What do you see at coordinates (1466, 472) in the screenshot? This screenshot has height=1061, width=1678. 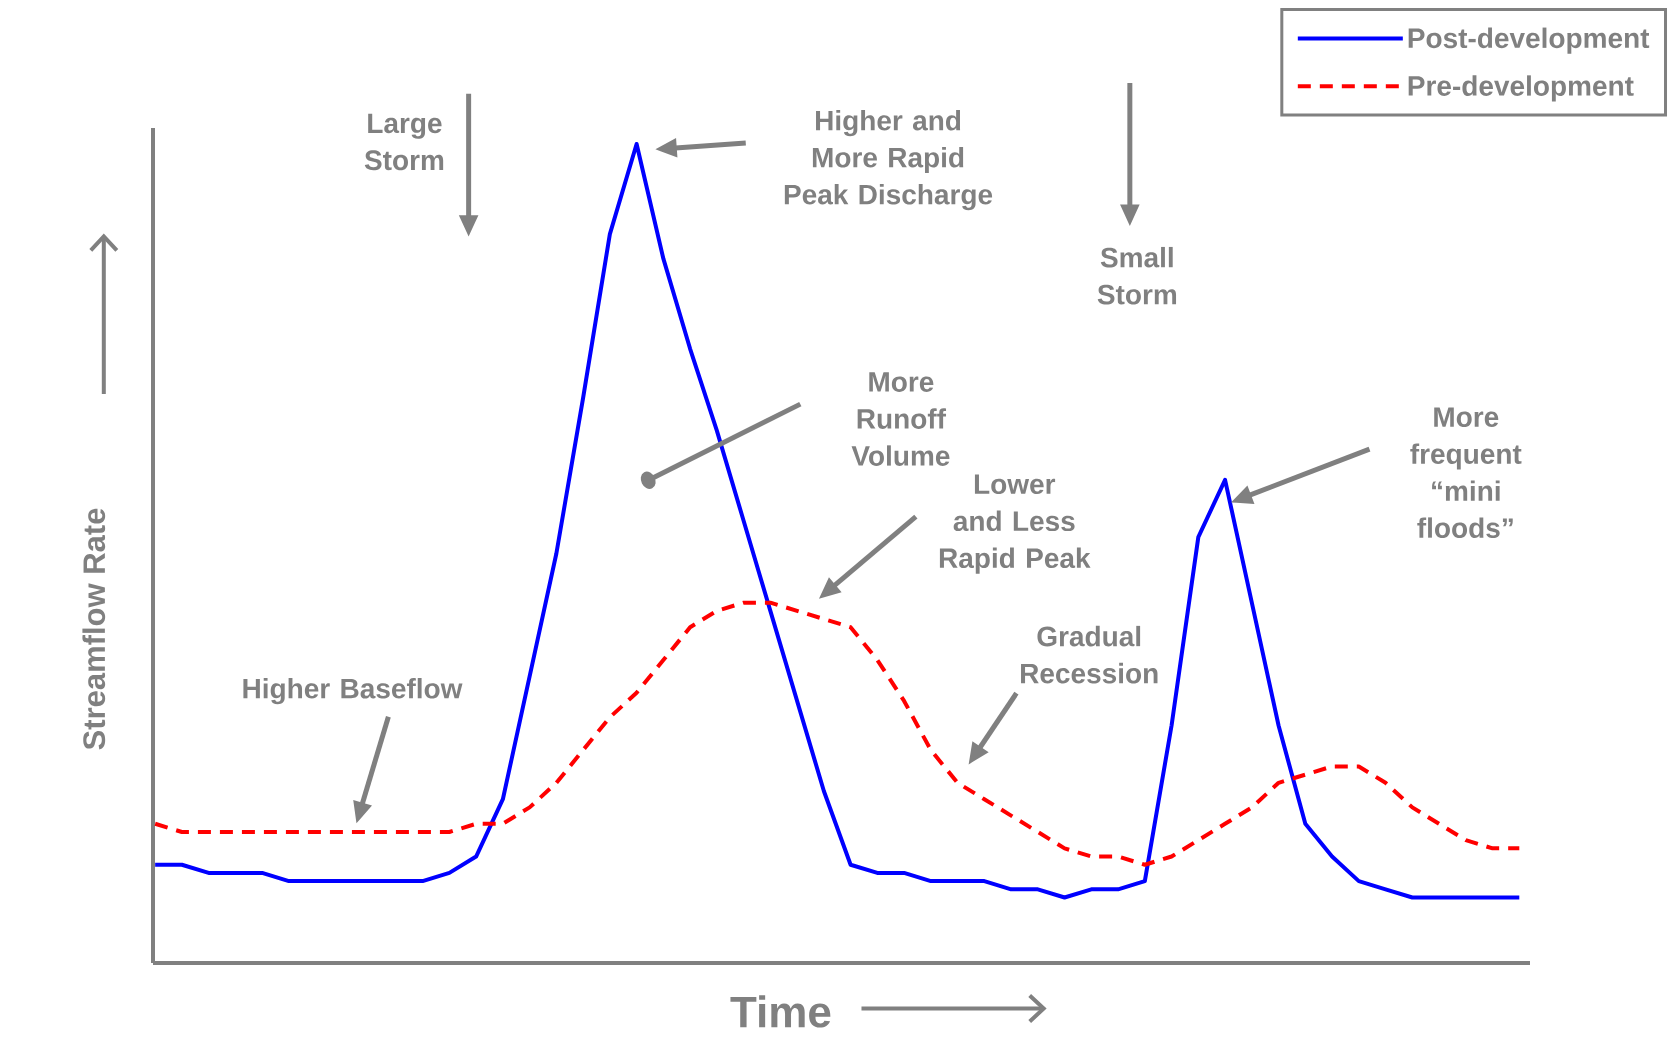 I see `annotation: More frequent “mini floods”` at bounding box center [1466, 472].